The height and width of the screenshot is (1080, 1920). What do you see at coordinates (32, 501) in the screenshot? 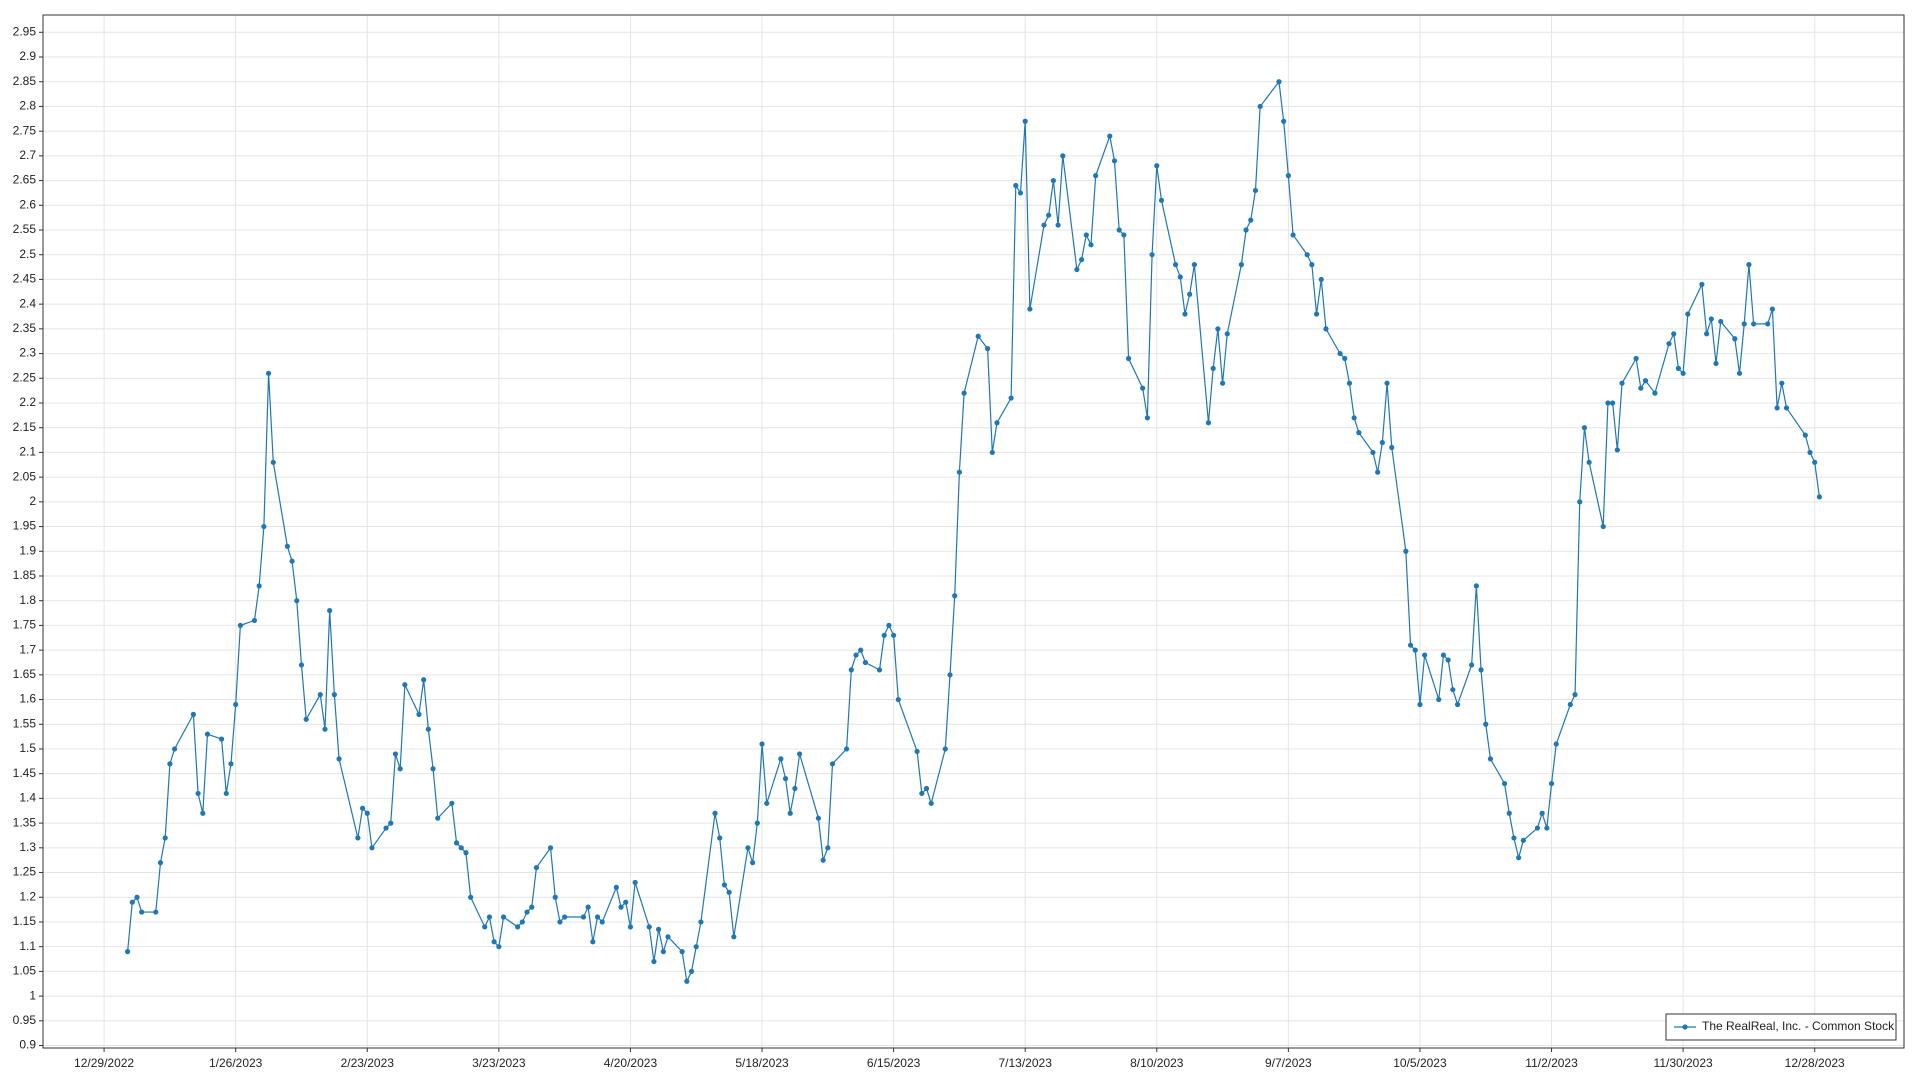
I see `y-tick-label: 2` at bounding box center [32, 501].